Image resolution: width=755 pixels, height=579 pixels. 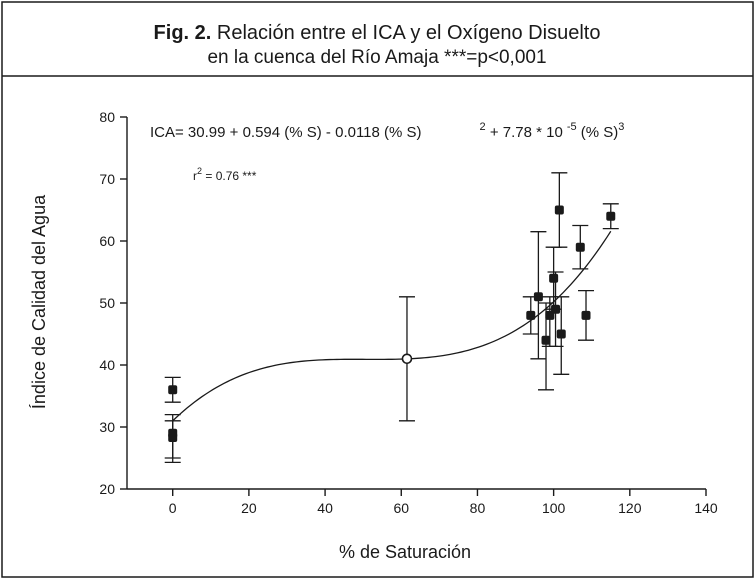 What do you see at coordinates (621, 127) in the screenshot?
I see `equation-exponent-3: 3` at bounding box center [621, 127].